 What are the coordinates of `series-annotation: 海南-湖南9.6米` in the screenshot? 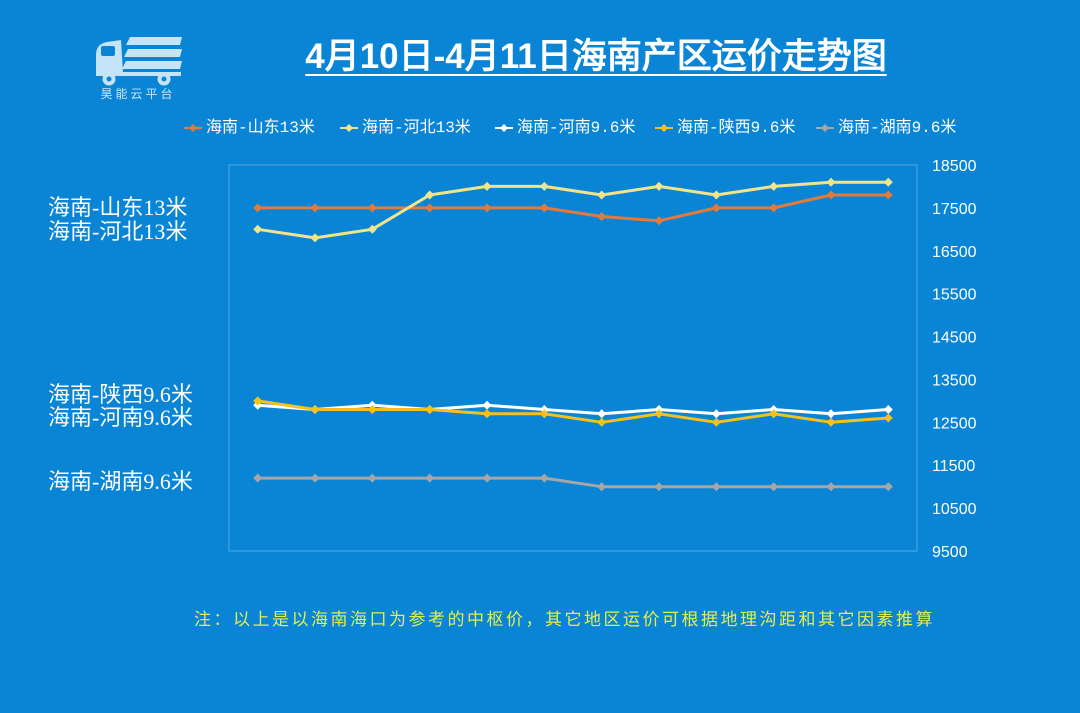 It's located at (120, 481).